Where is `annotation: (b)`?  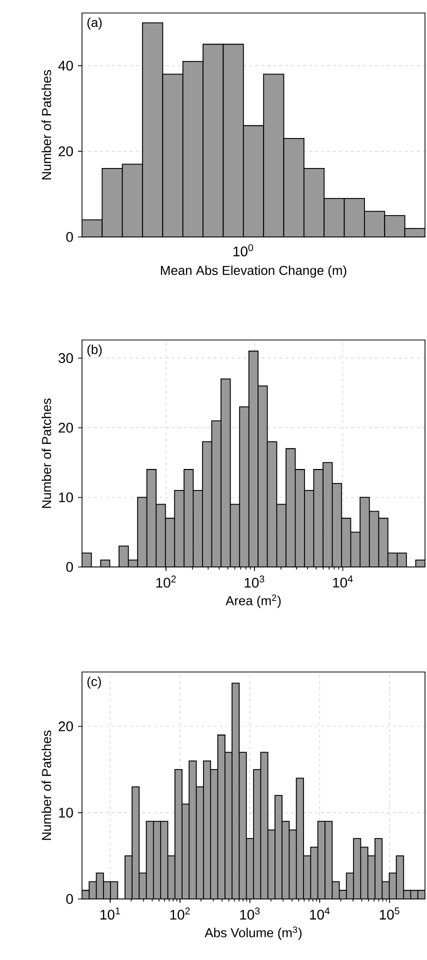
annotation: (b) is located at coordinates (94, 350).